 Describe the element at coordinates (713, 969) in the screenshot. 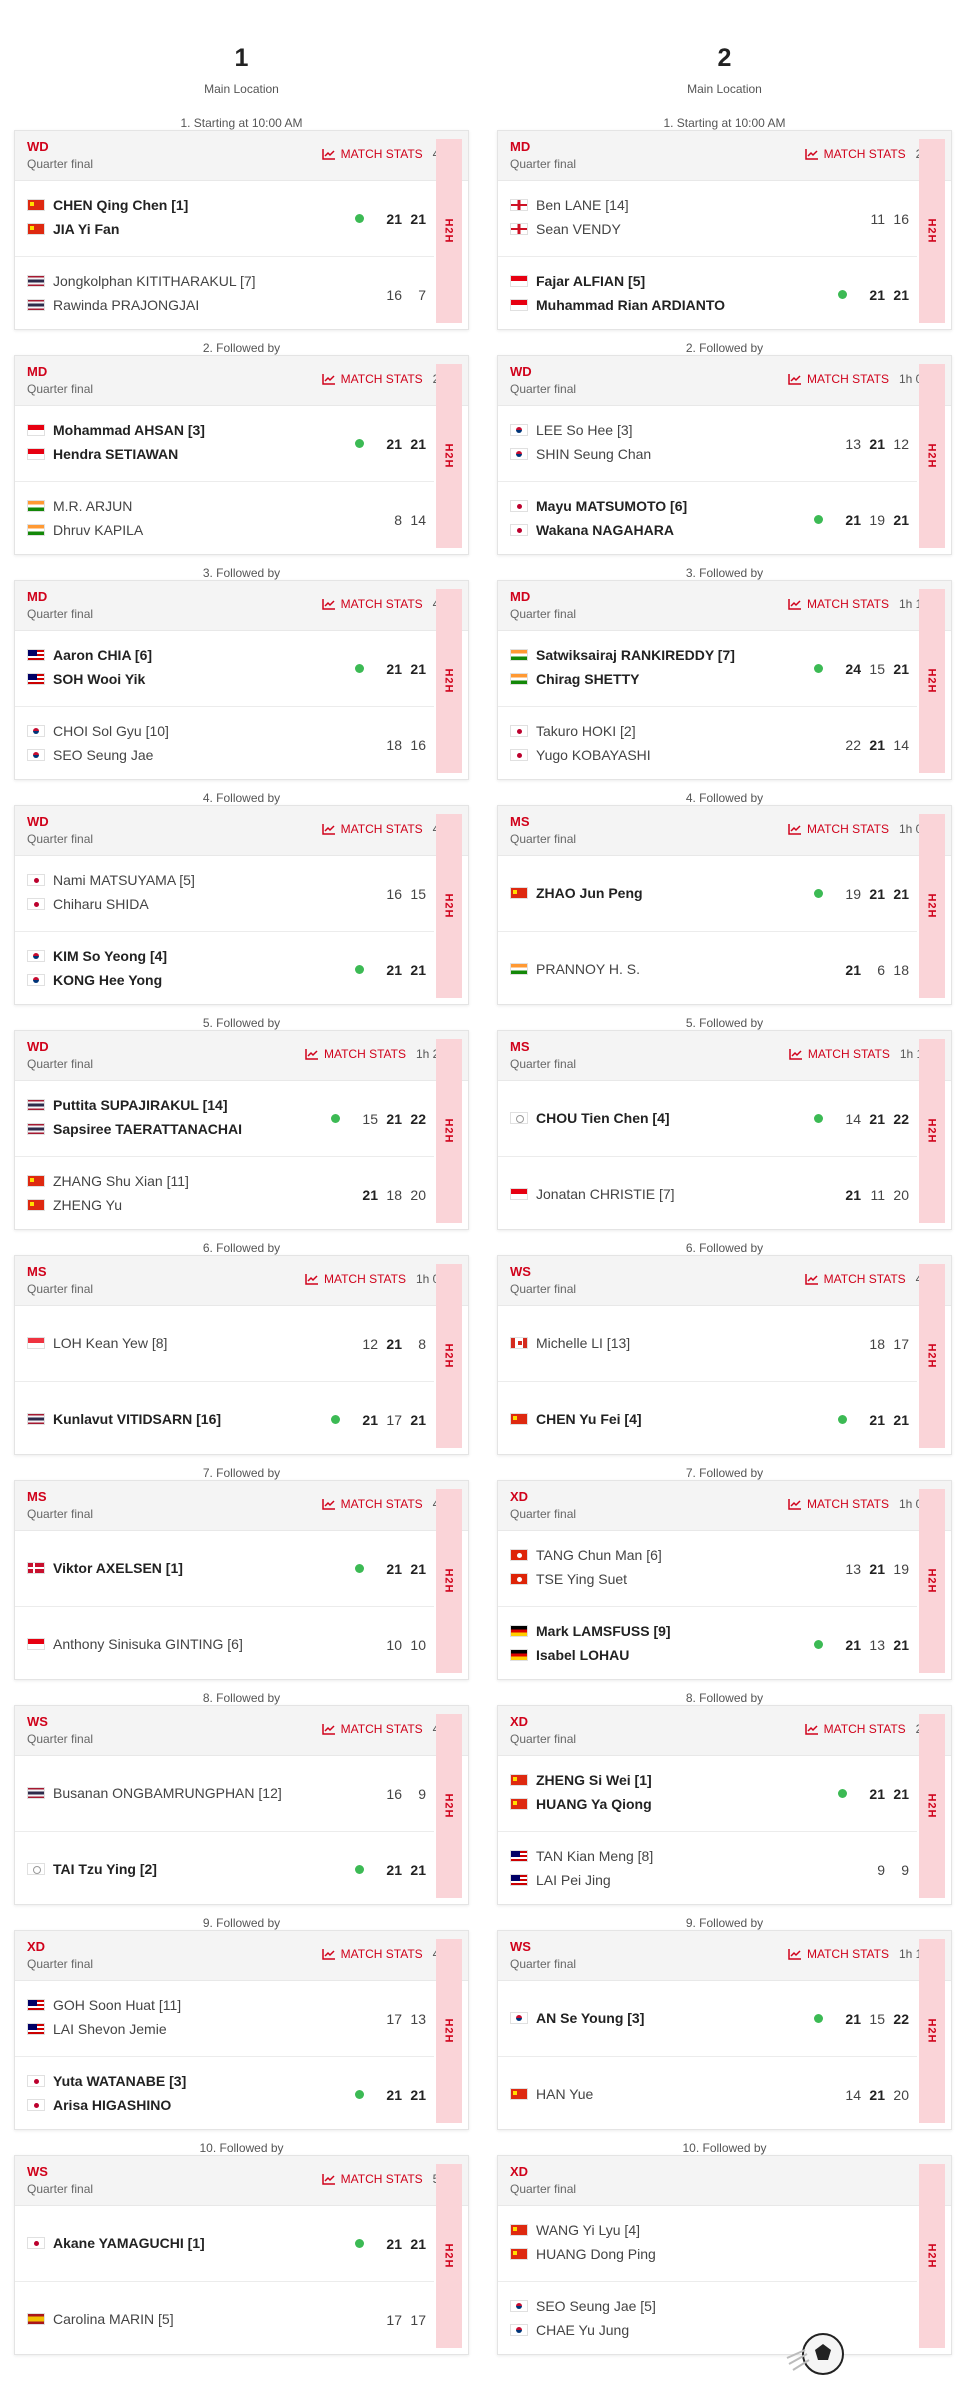

I see `player: PRANNOY H. S.` at that location.